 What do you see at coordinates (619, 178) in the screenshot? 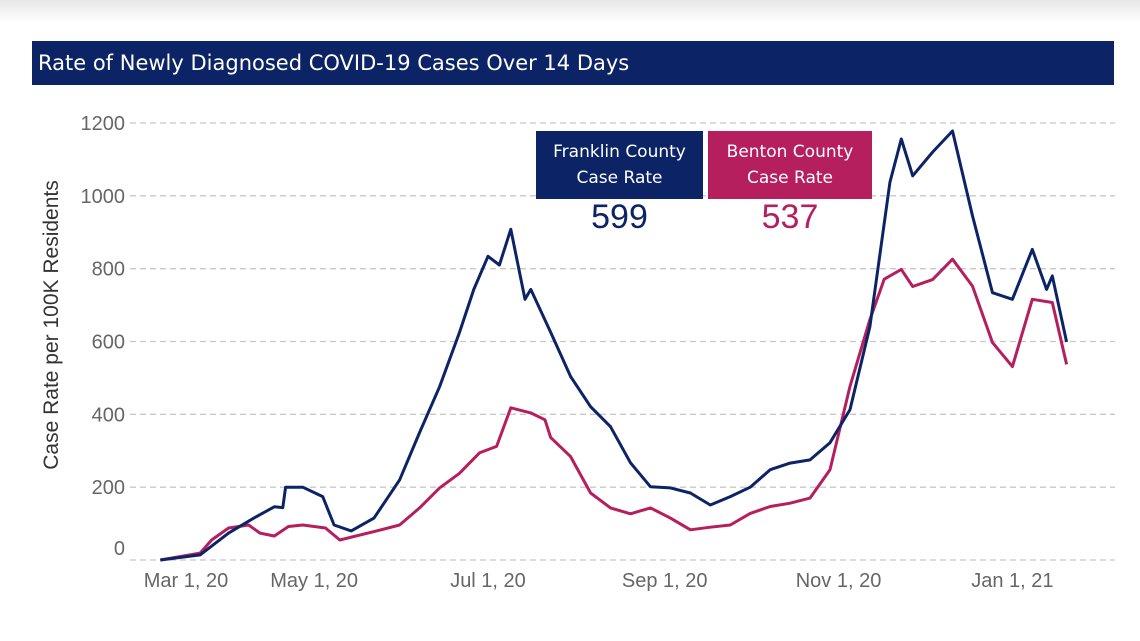
I see `legend-franklin-line2: Case Rate` at bounding box center [619, 178].